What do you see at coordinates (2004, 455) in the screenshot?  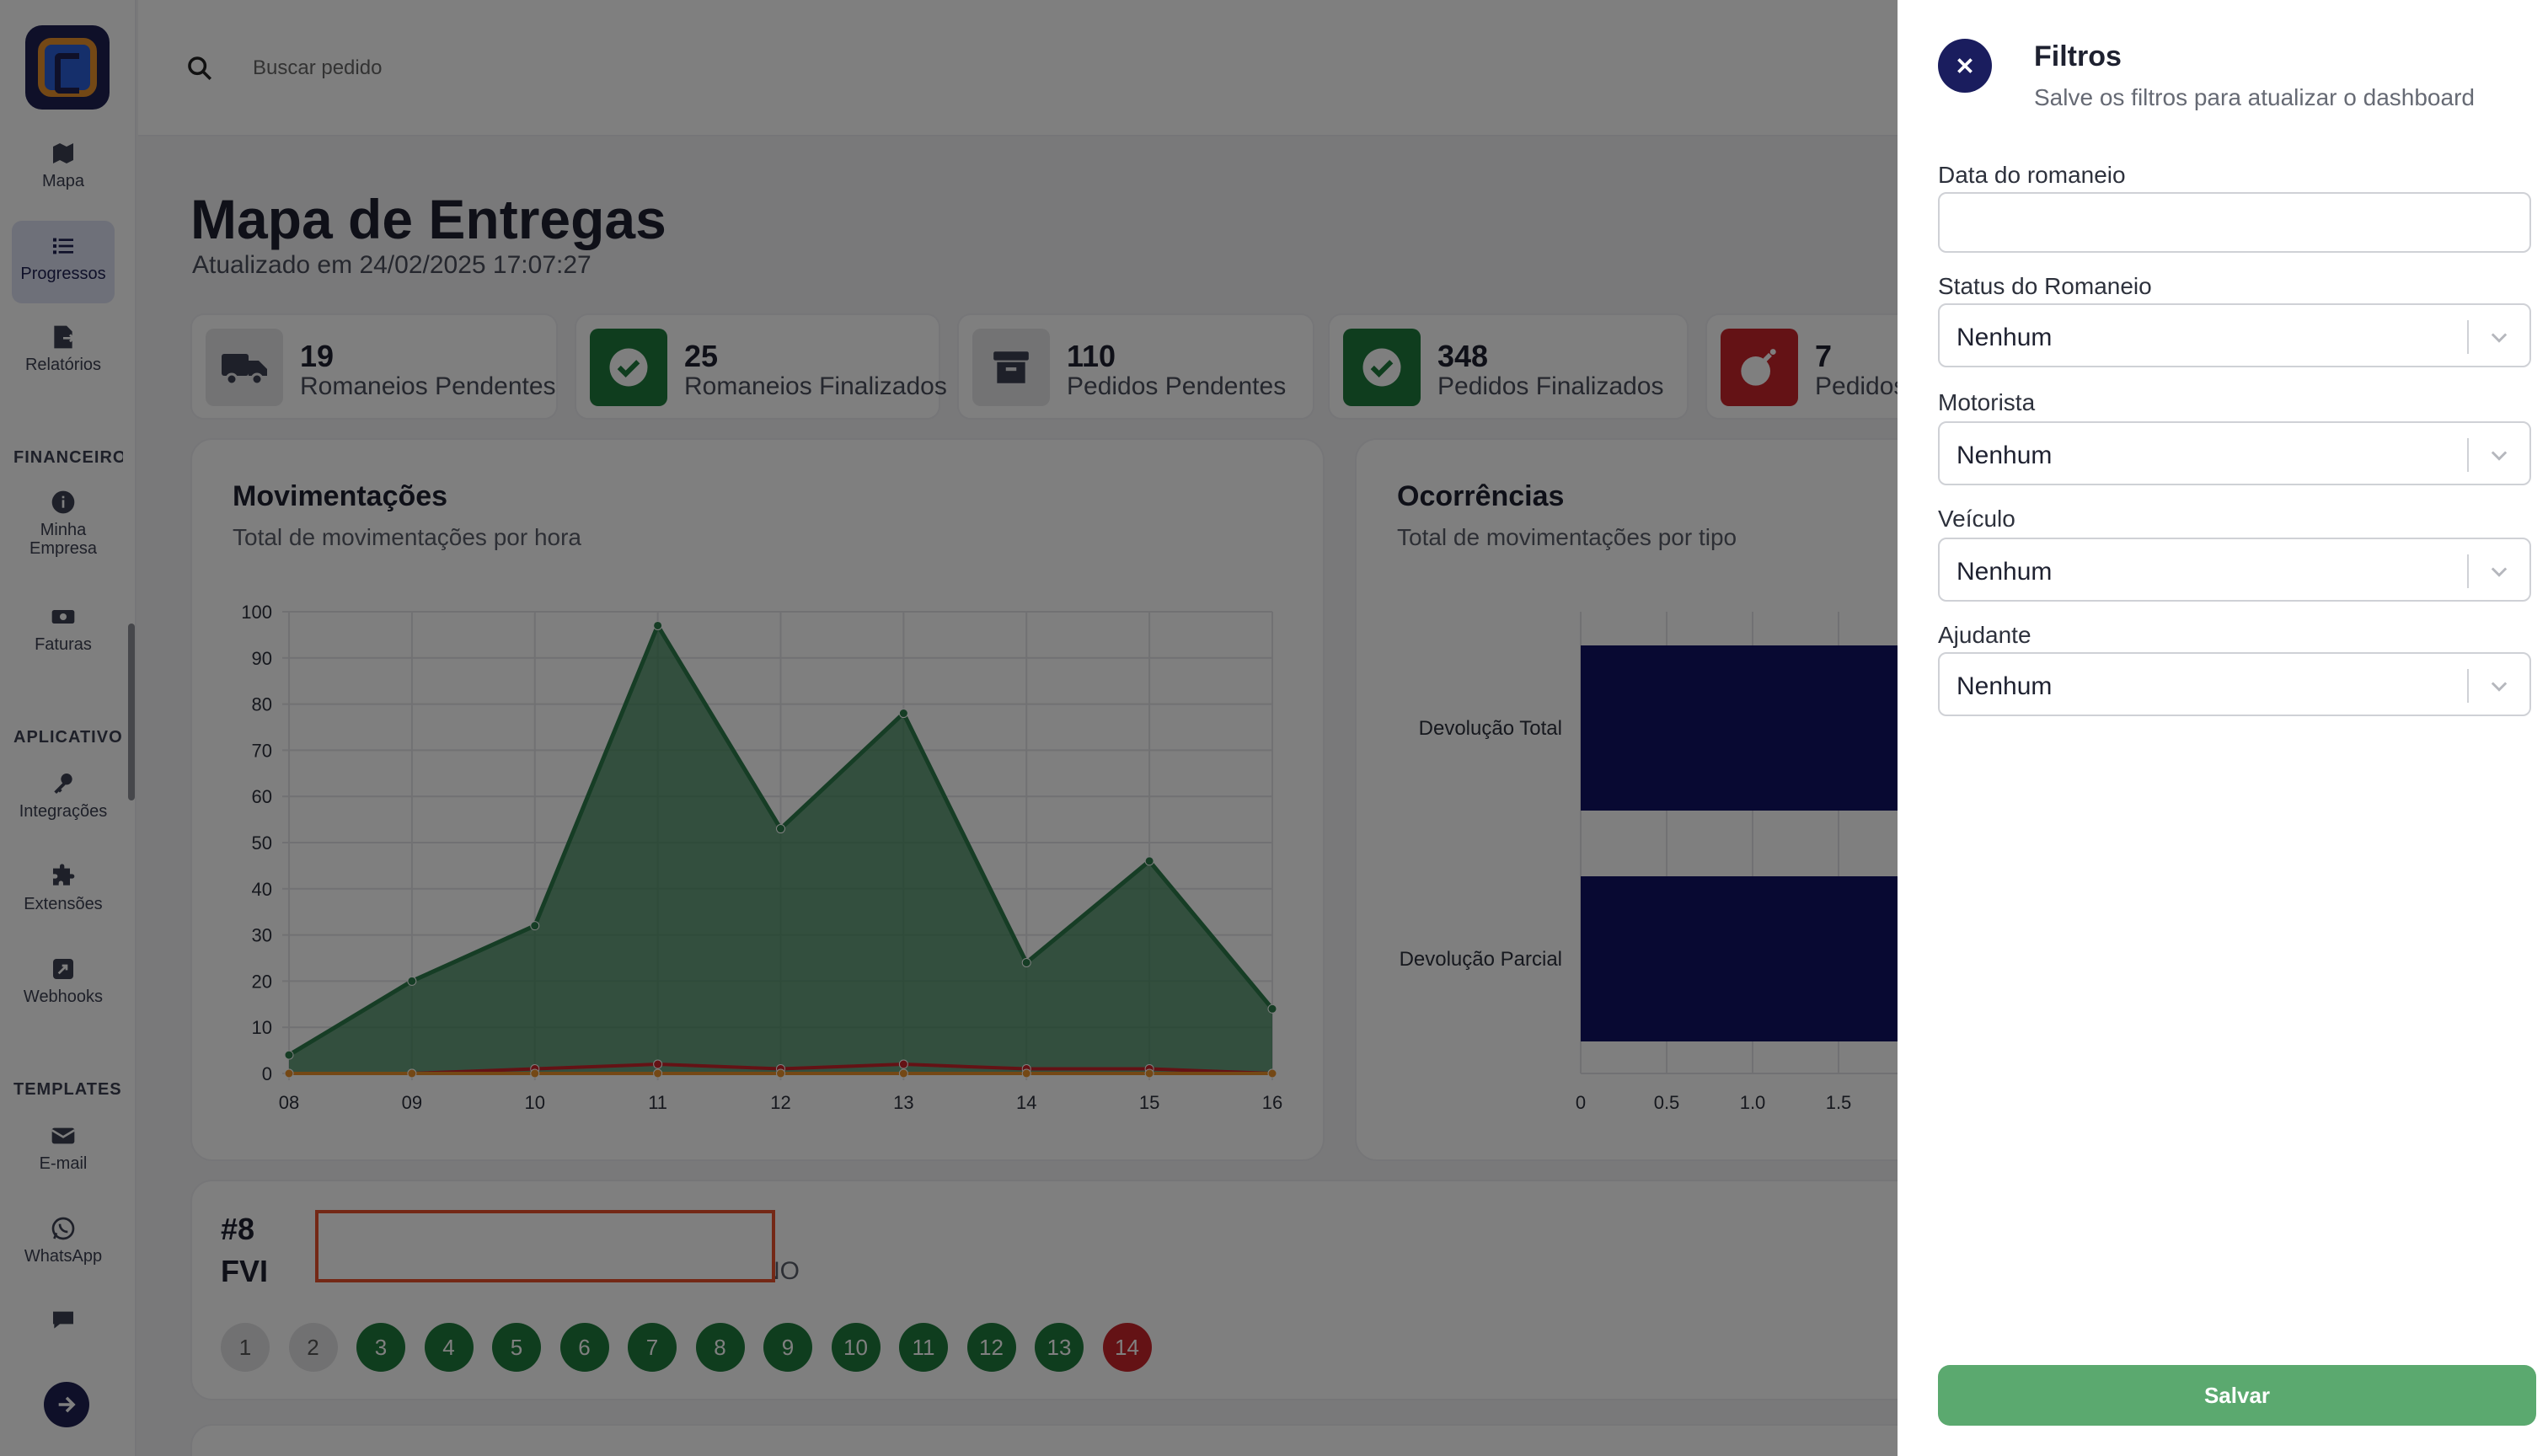 I see `motorista-value: Nenhum` at bounding box center [2004, 455].